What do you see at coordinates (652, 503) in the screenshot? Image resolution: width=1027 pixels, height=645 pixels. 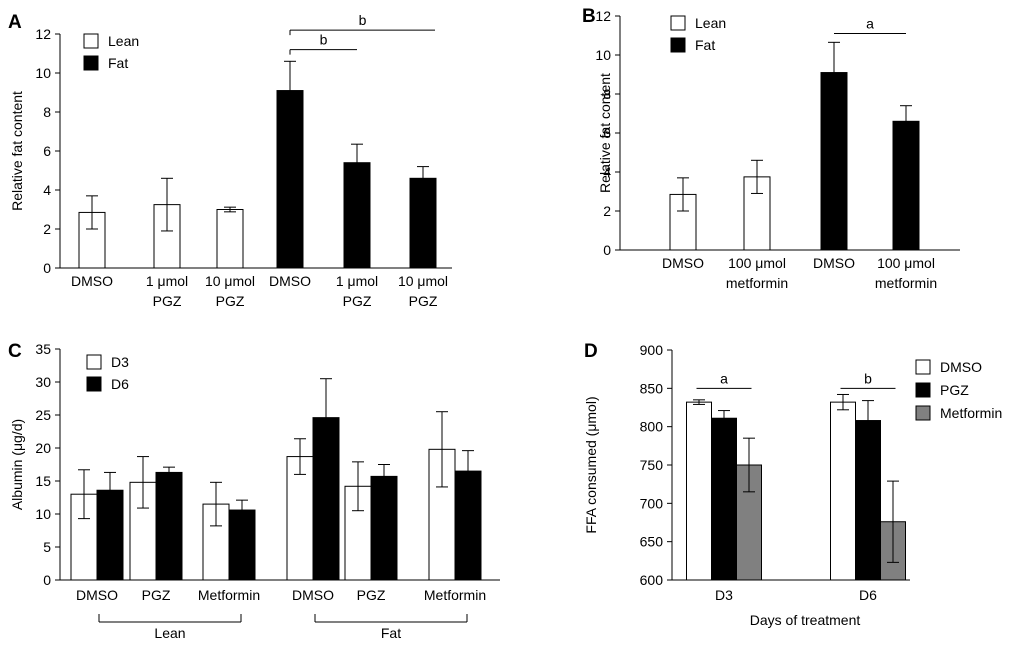 I see `panel-D-y-tick-label: 700` at bounding box center [652, 503].